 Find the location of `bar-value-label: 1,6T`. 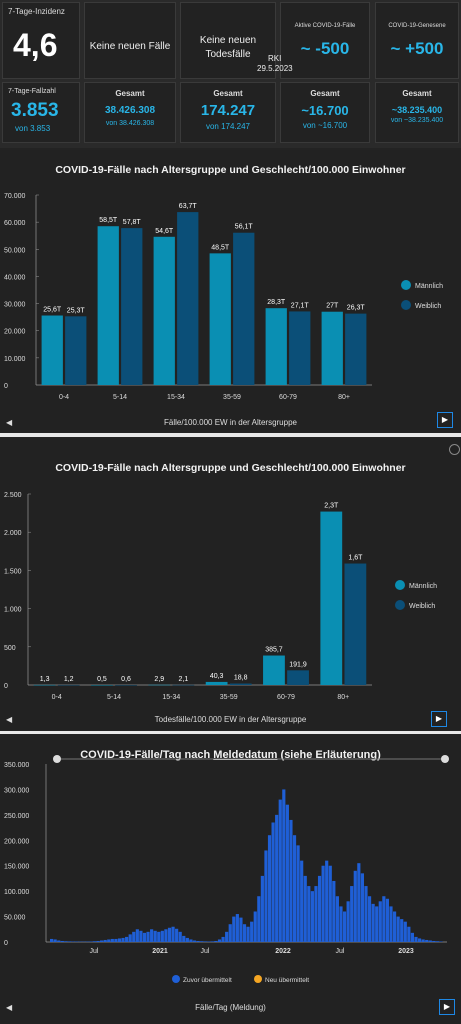

bar-value-label: 1,6T is located at coordinates (355, 558).